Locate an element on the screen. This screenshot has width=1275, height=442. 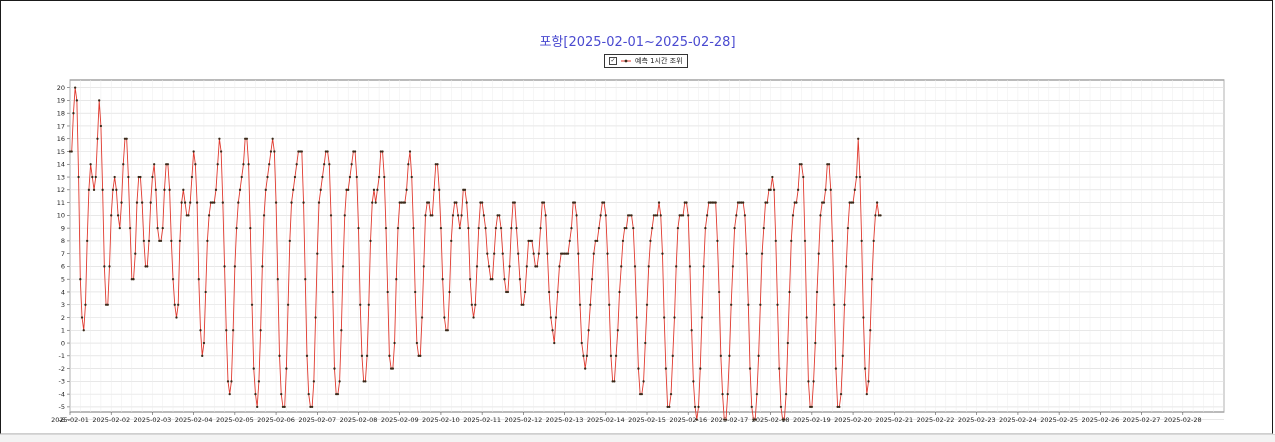
legend-checkbox: ✓ is located at coordinates (613, 61).